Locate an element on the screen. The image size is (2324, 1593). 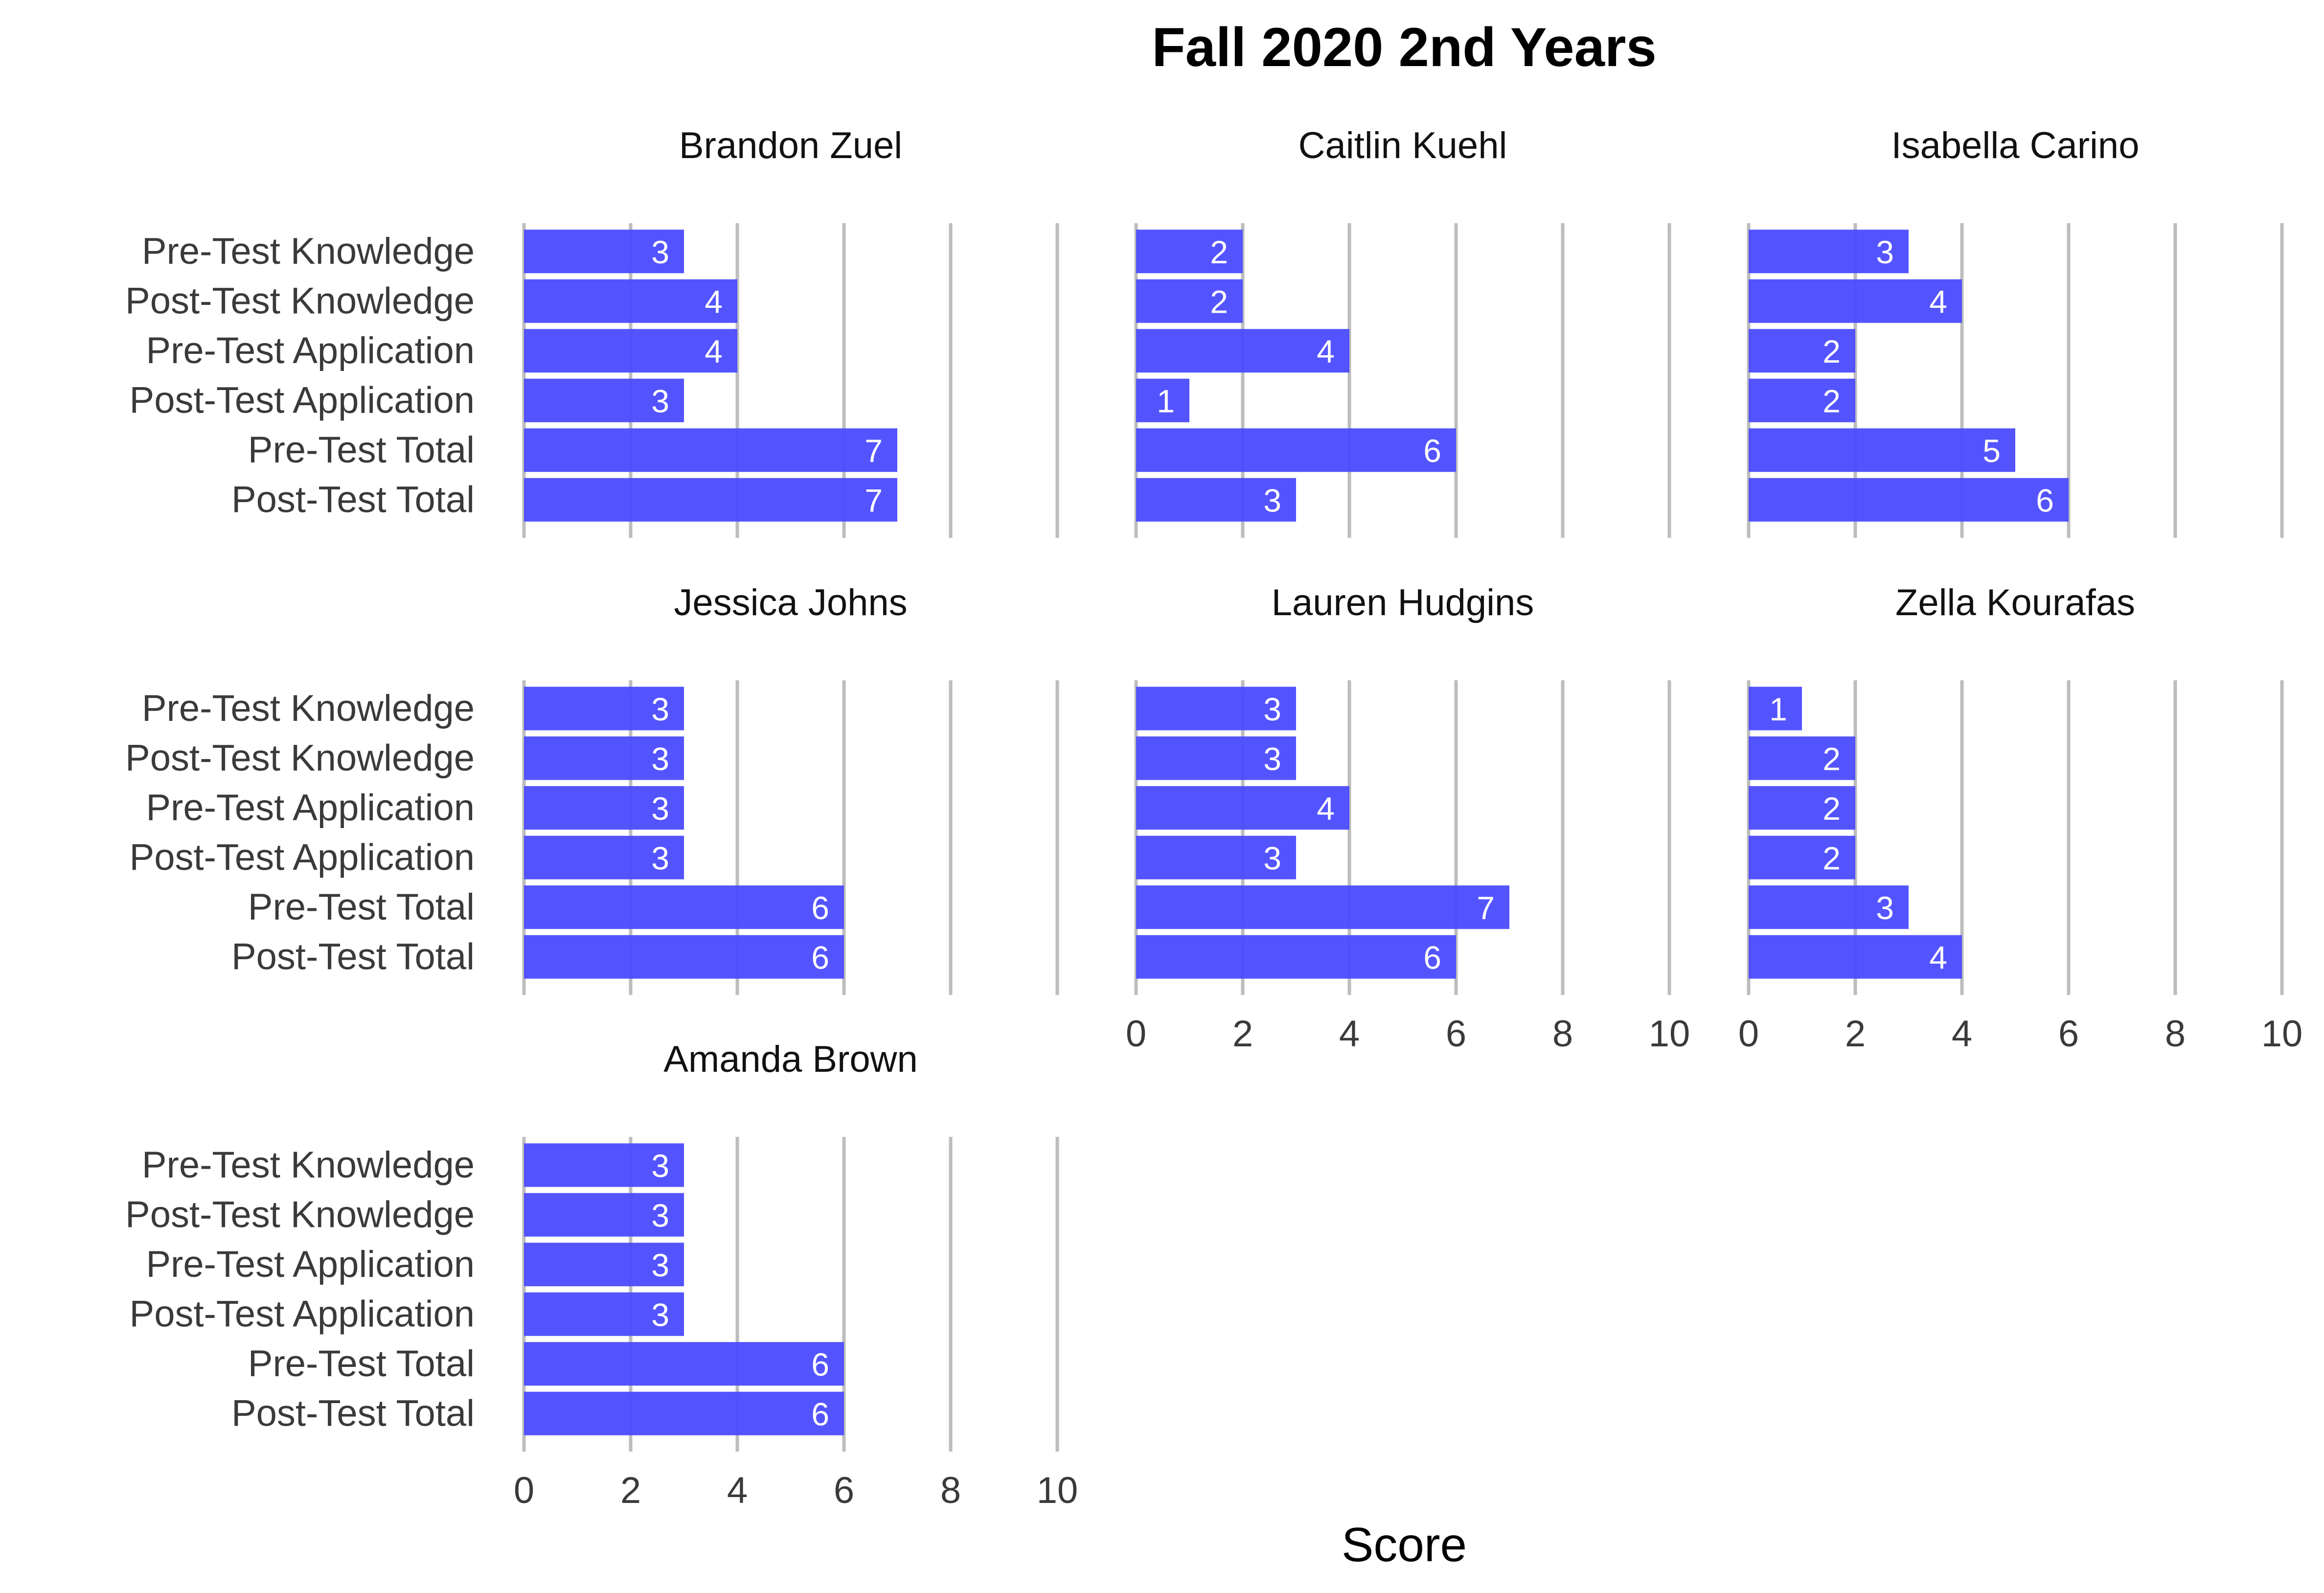
panel-title: Zella Kourafas is located at coordinates (2015, 602).